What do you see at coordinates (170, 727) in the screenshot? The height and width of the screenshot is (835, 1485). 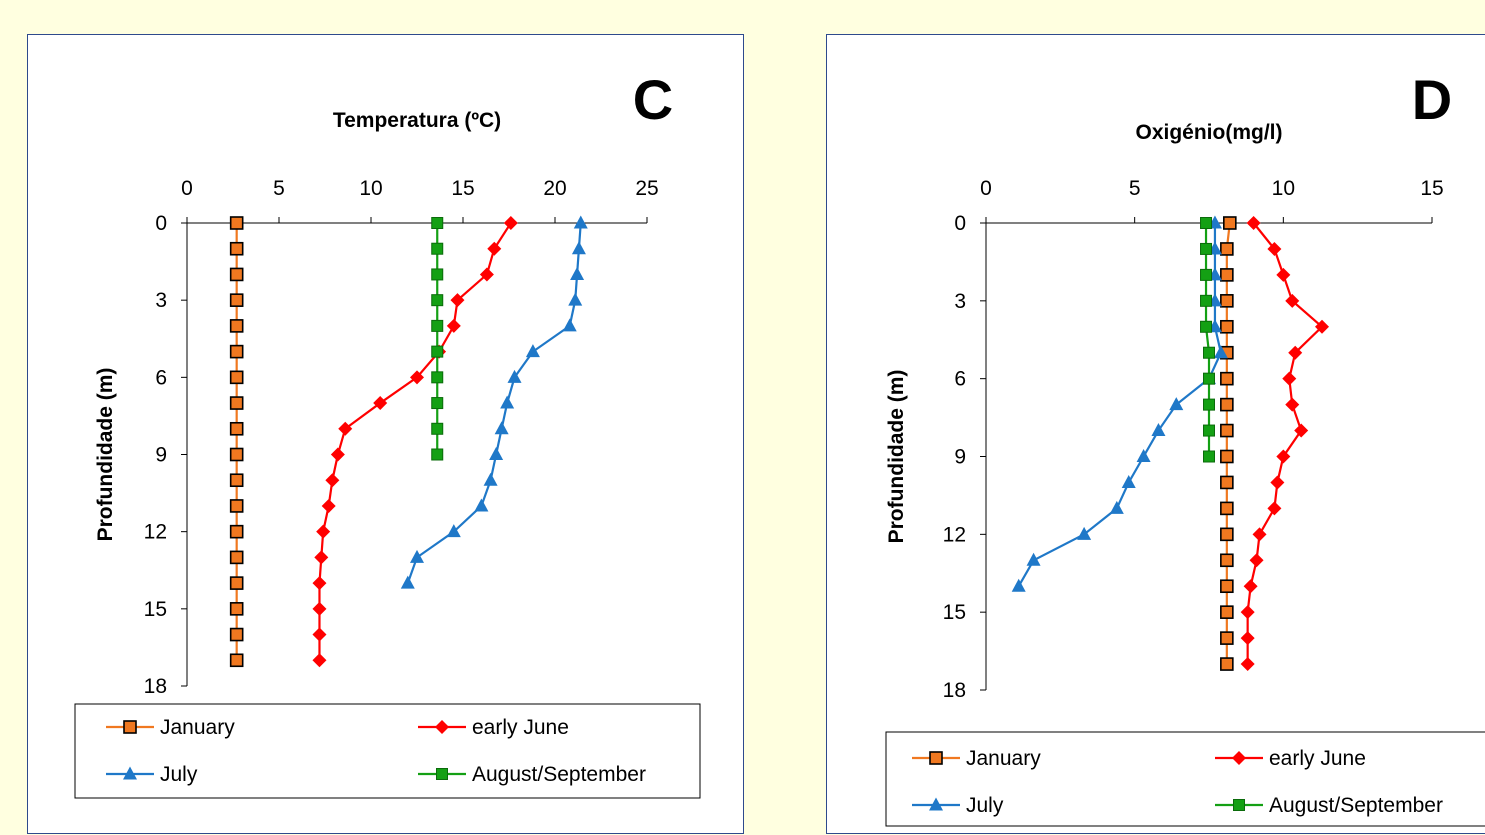 I see `legend-entry-january: January` at bounding box center [170, 727].